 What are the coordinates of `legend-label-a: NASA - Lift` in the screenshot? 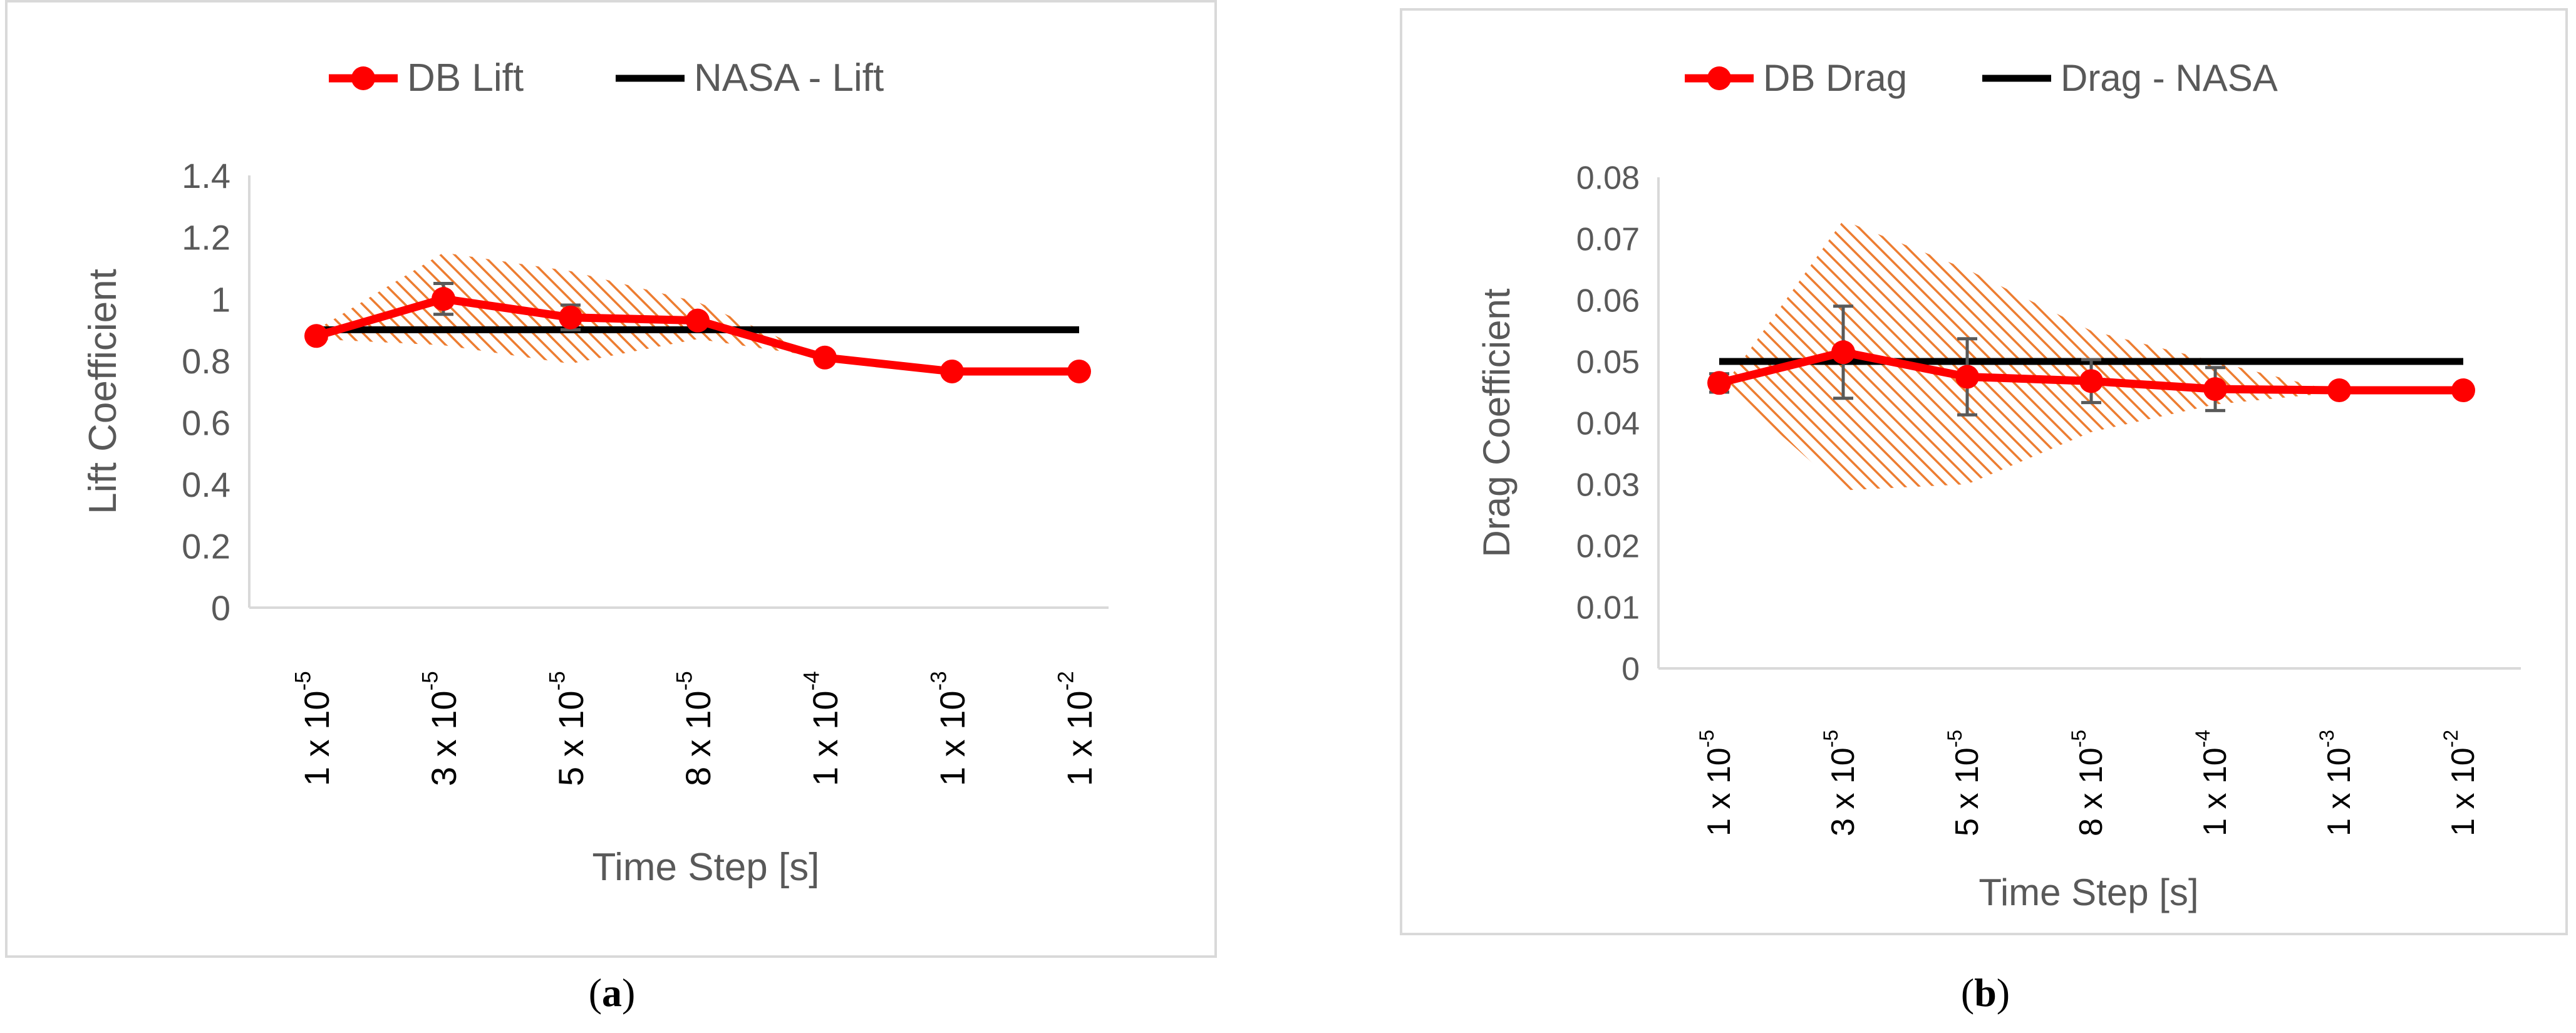 It's located at (789, 78).